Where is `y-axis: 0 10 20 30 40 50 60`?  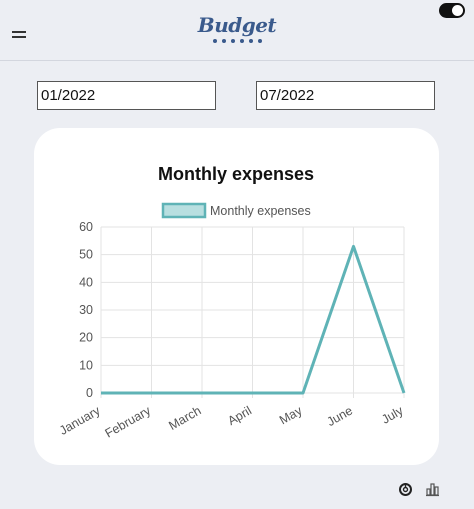
y-axis: 0 10 20 30 40 50 60 is located at coordinates (86, 310).